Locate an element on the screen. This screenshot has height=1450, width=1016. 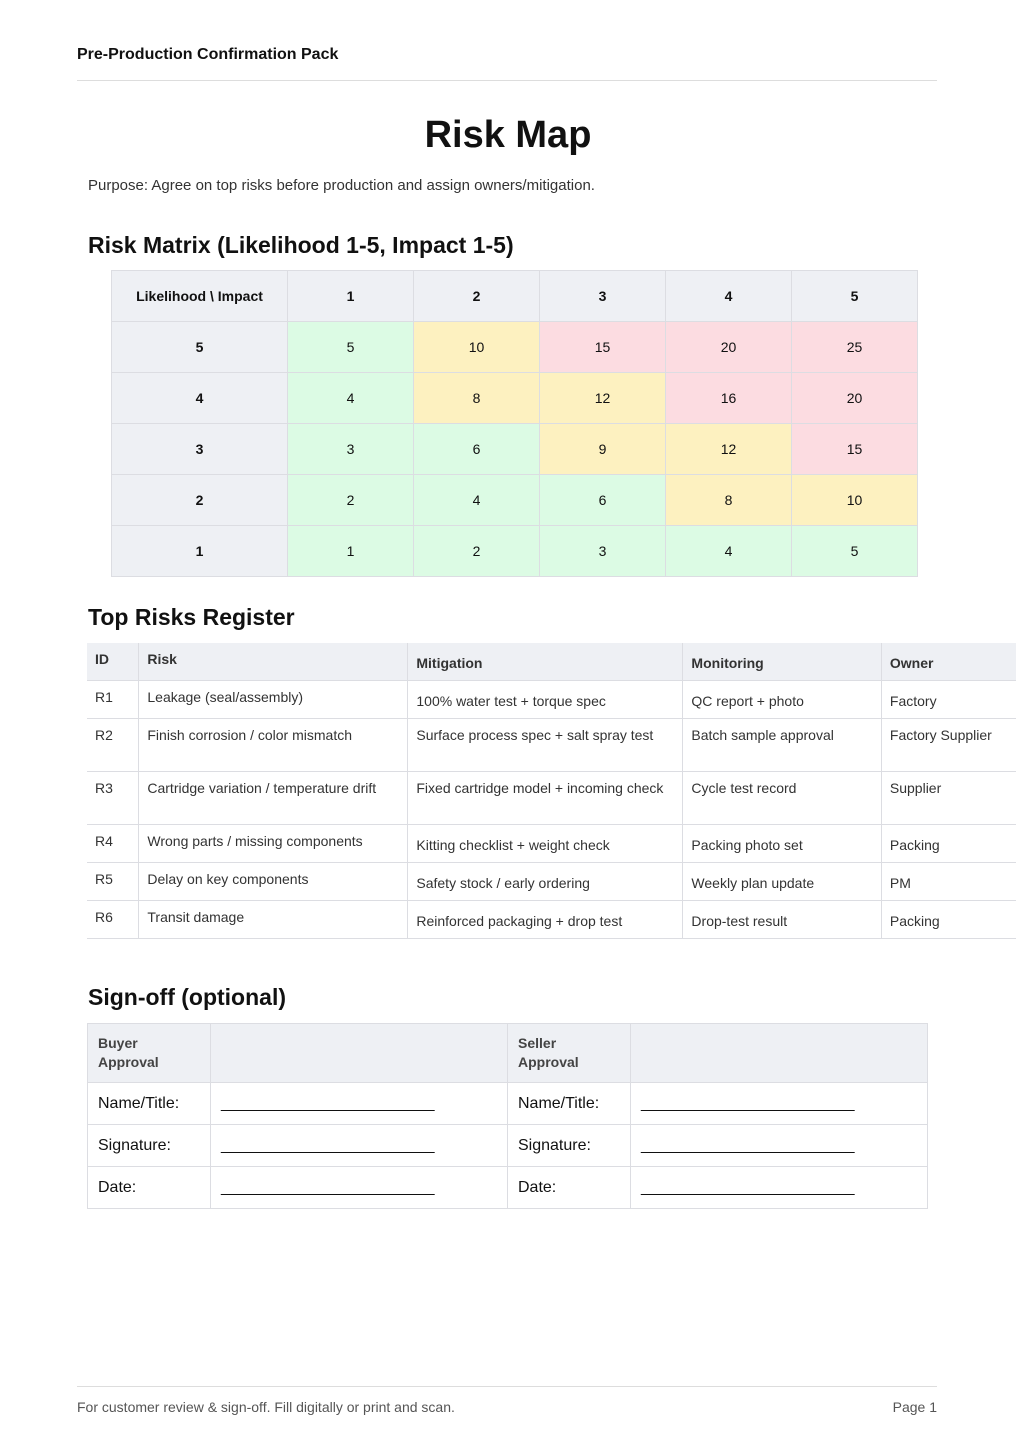
risk-id: R5 is located at coordinates (113, 881).